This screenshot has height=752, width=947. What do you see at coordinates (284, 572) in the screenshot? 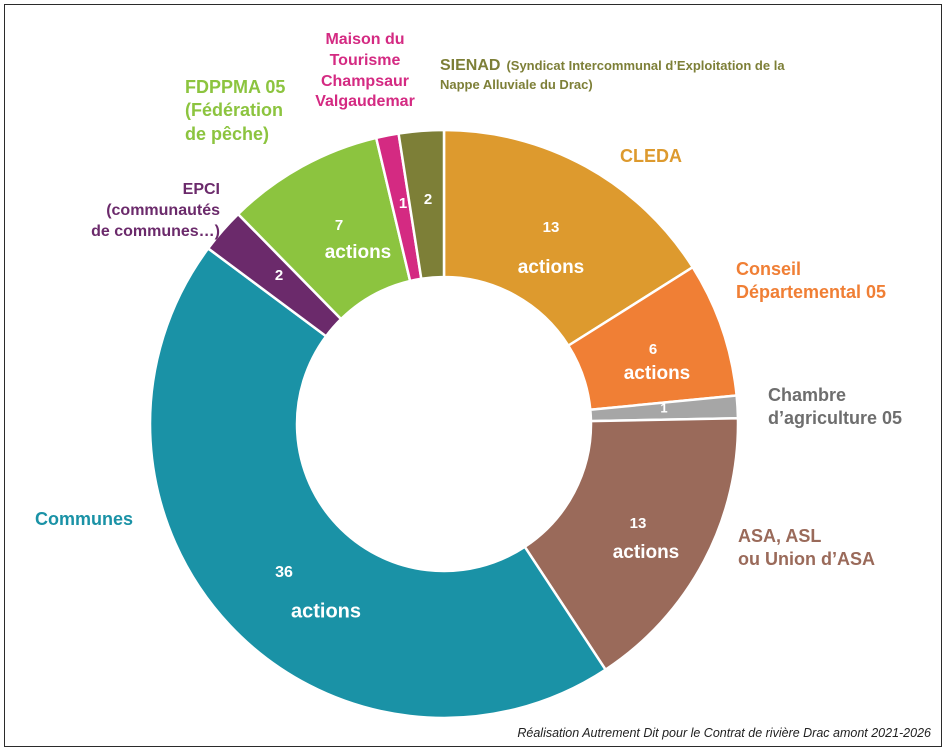
I see `value-label-5: 36` at bounding box center [284, 572].